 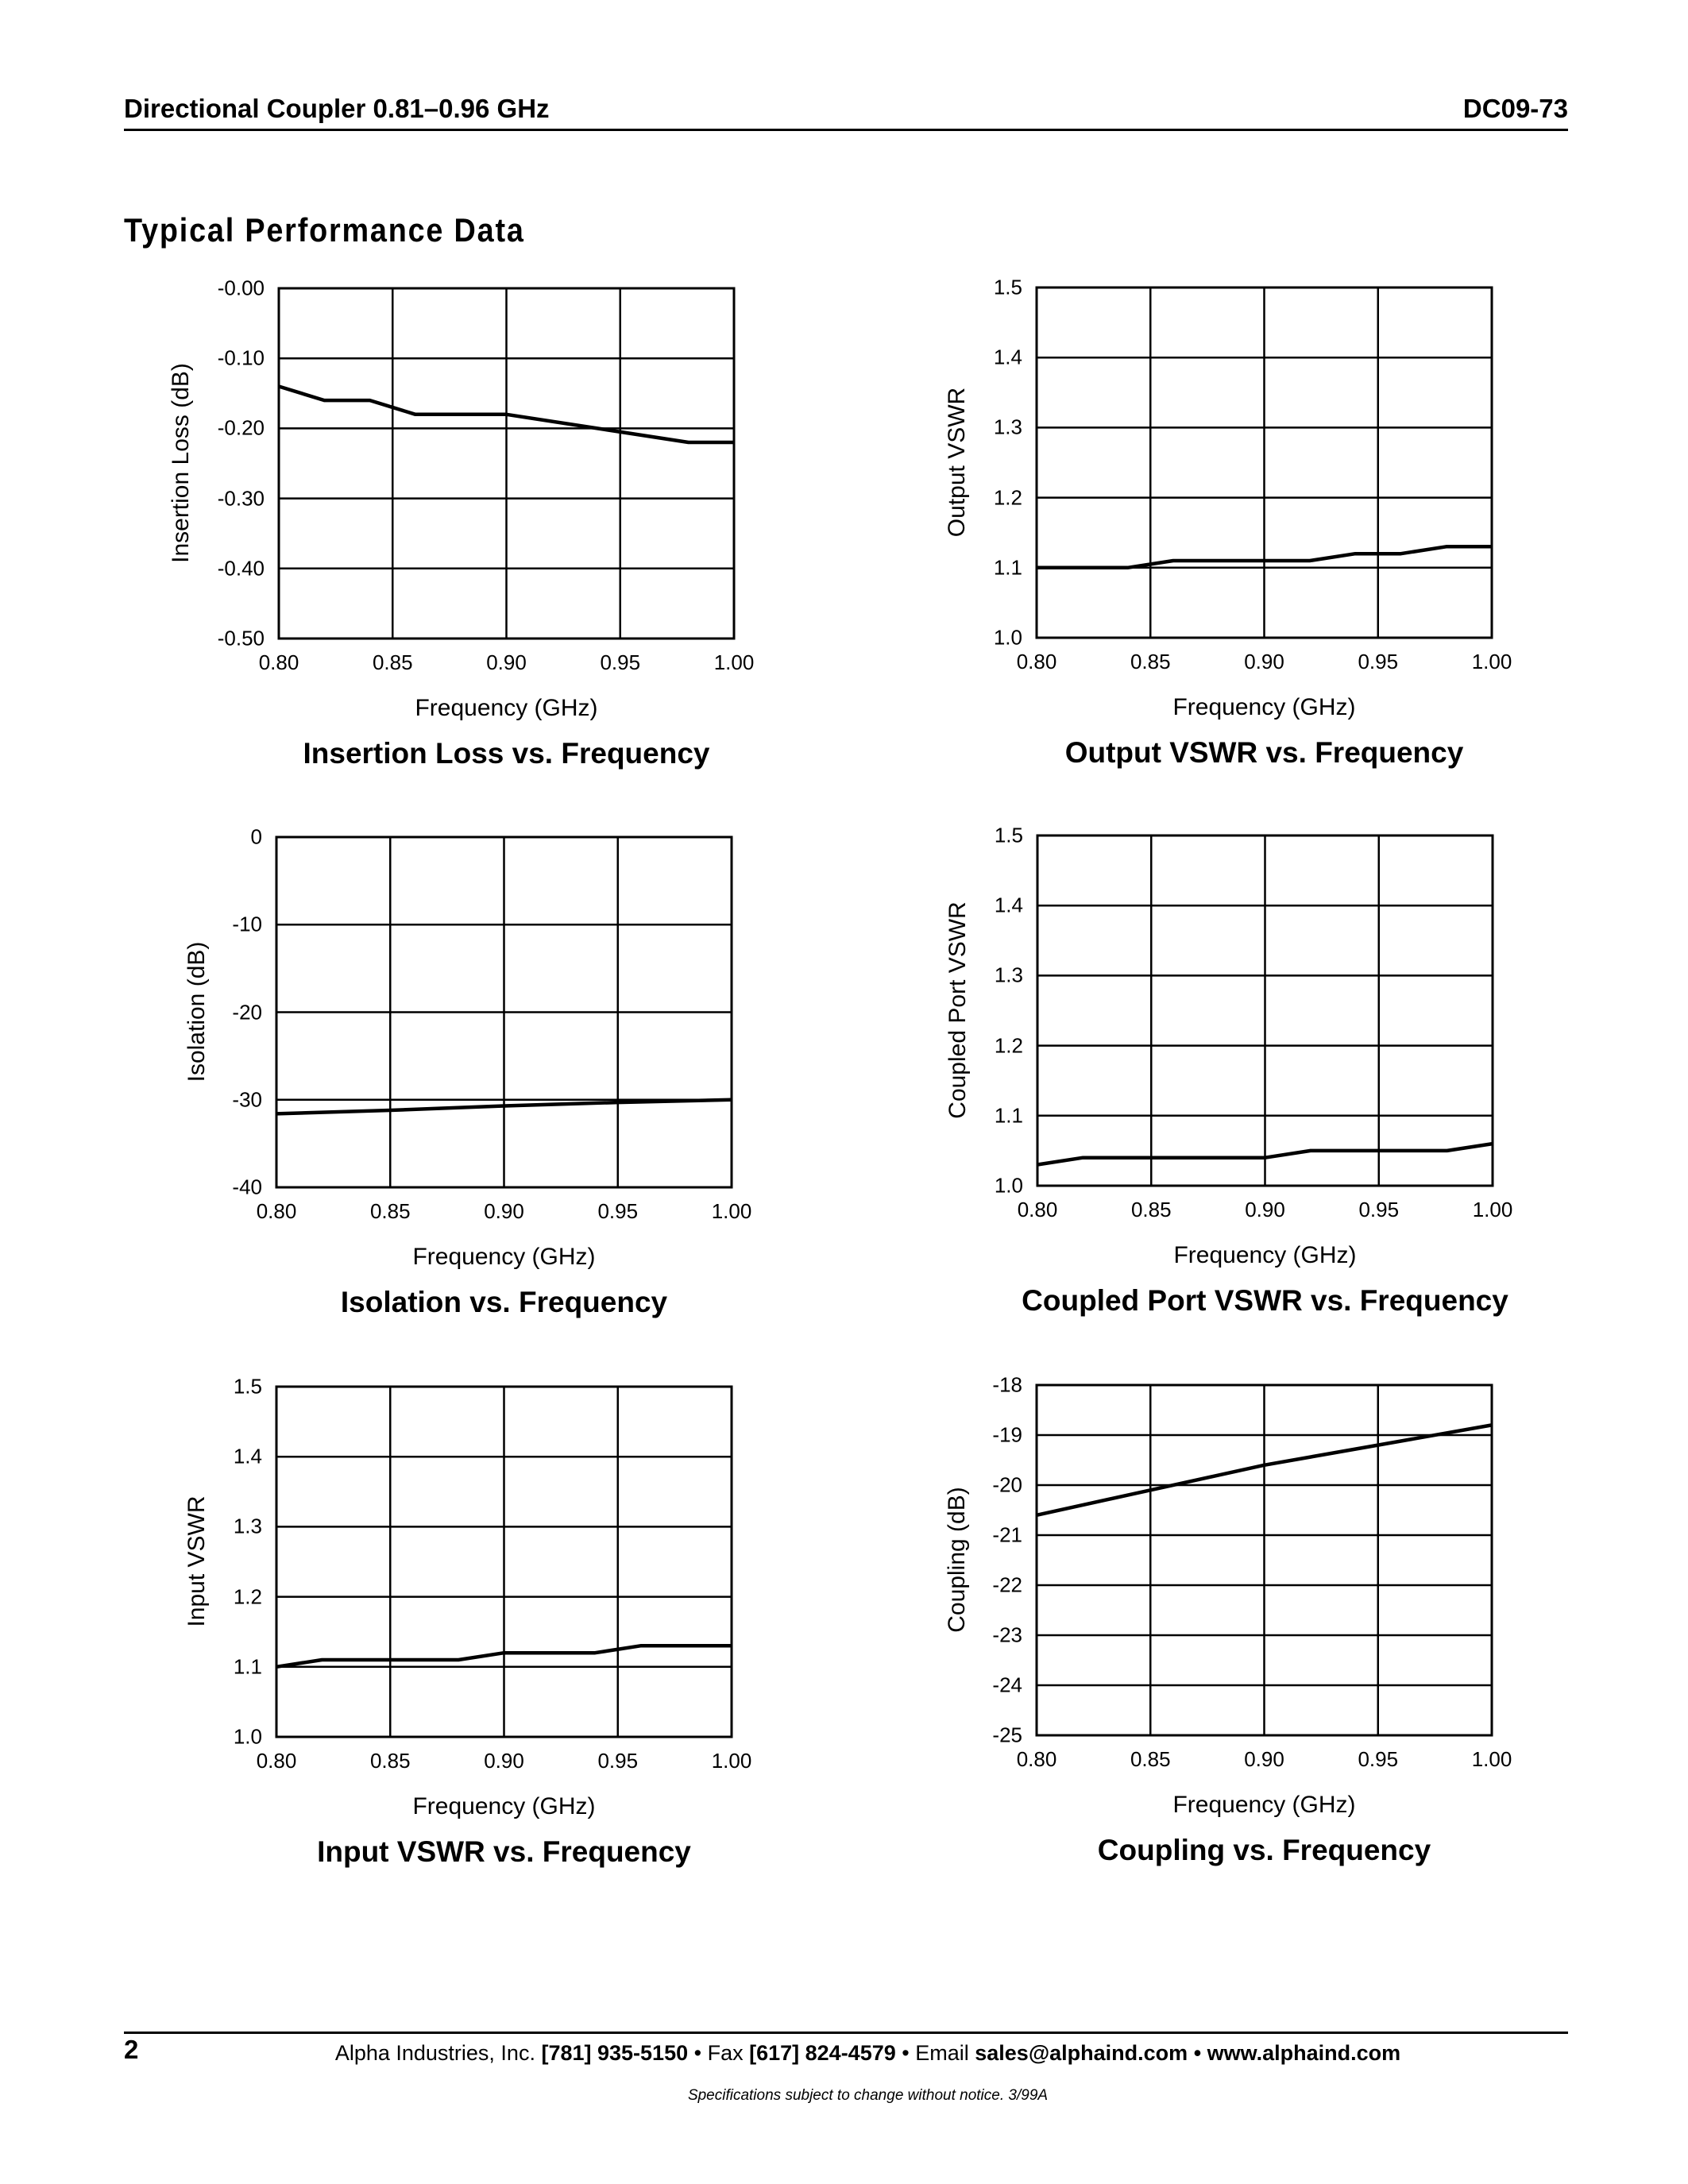 I want to click on y-tick-label: -0.40, so click(x=241, y=568).